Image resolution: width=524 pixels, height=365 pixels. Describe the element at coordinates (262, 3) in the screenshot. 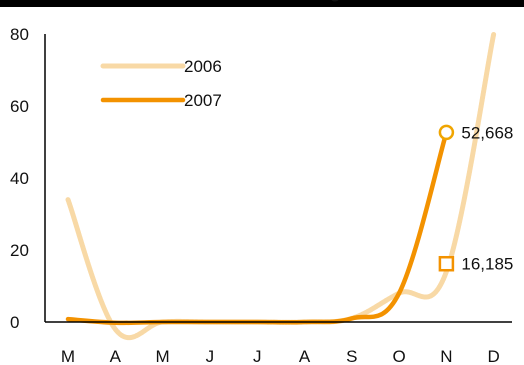

I see `top-border-bar` at that location.